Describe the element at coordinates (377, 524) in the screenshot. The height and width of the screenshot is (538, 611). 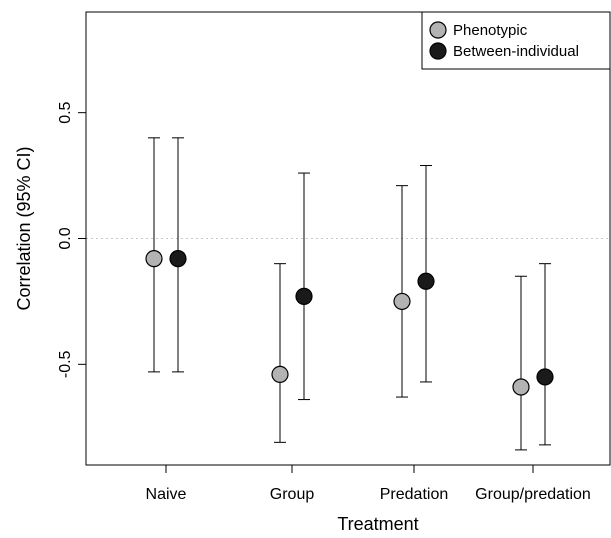
I see `x-axis-title: Treatment` at that location.